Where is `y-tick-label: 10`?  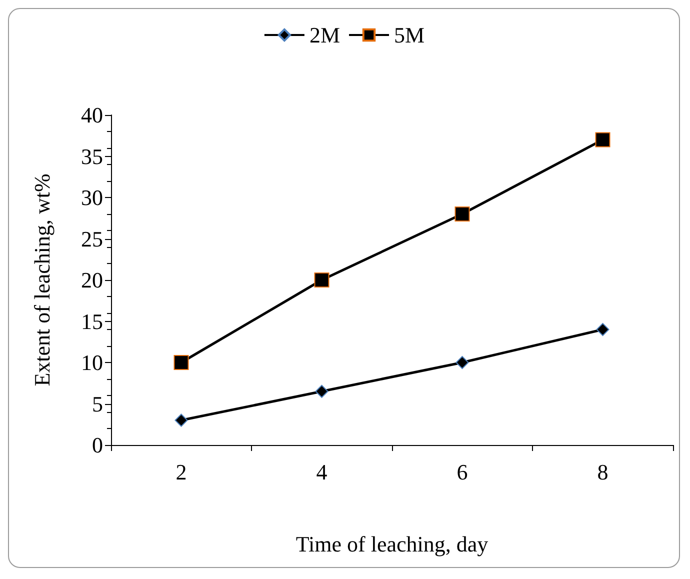
y-tick-label: 10 is located at coordinates (92, 362).